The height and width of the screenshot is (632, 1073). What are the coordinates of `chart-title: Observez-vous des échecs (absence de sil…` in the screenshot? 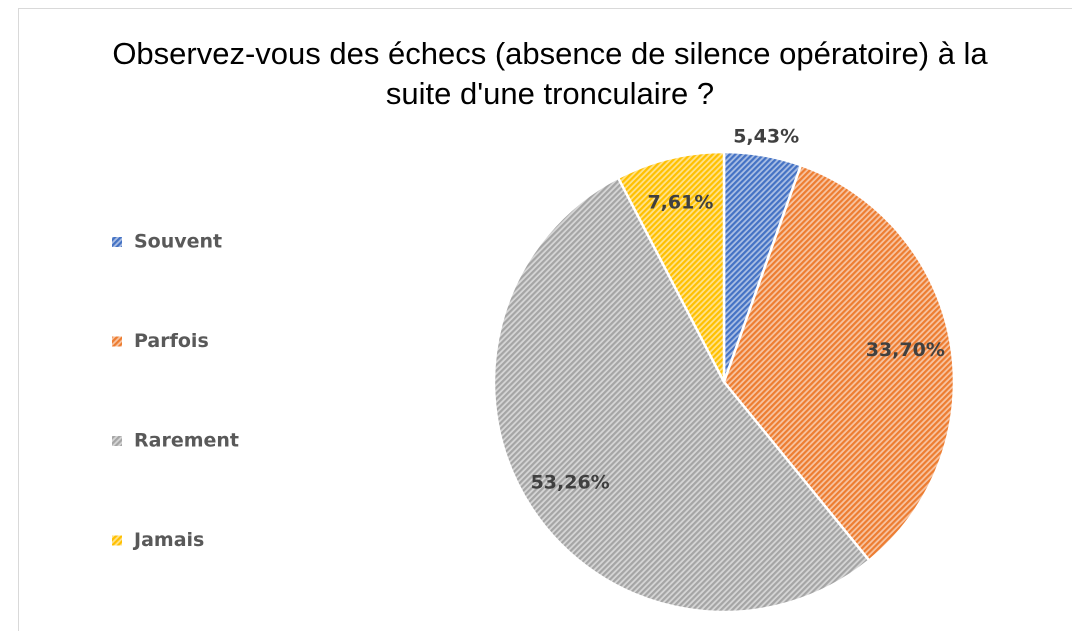 It's located at (550, 73).